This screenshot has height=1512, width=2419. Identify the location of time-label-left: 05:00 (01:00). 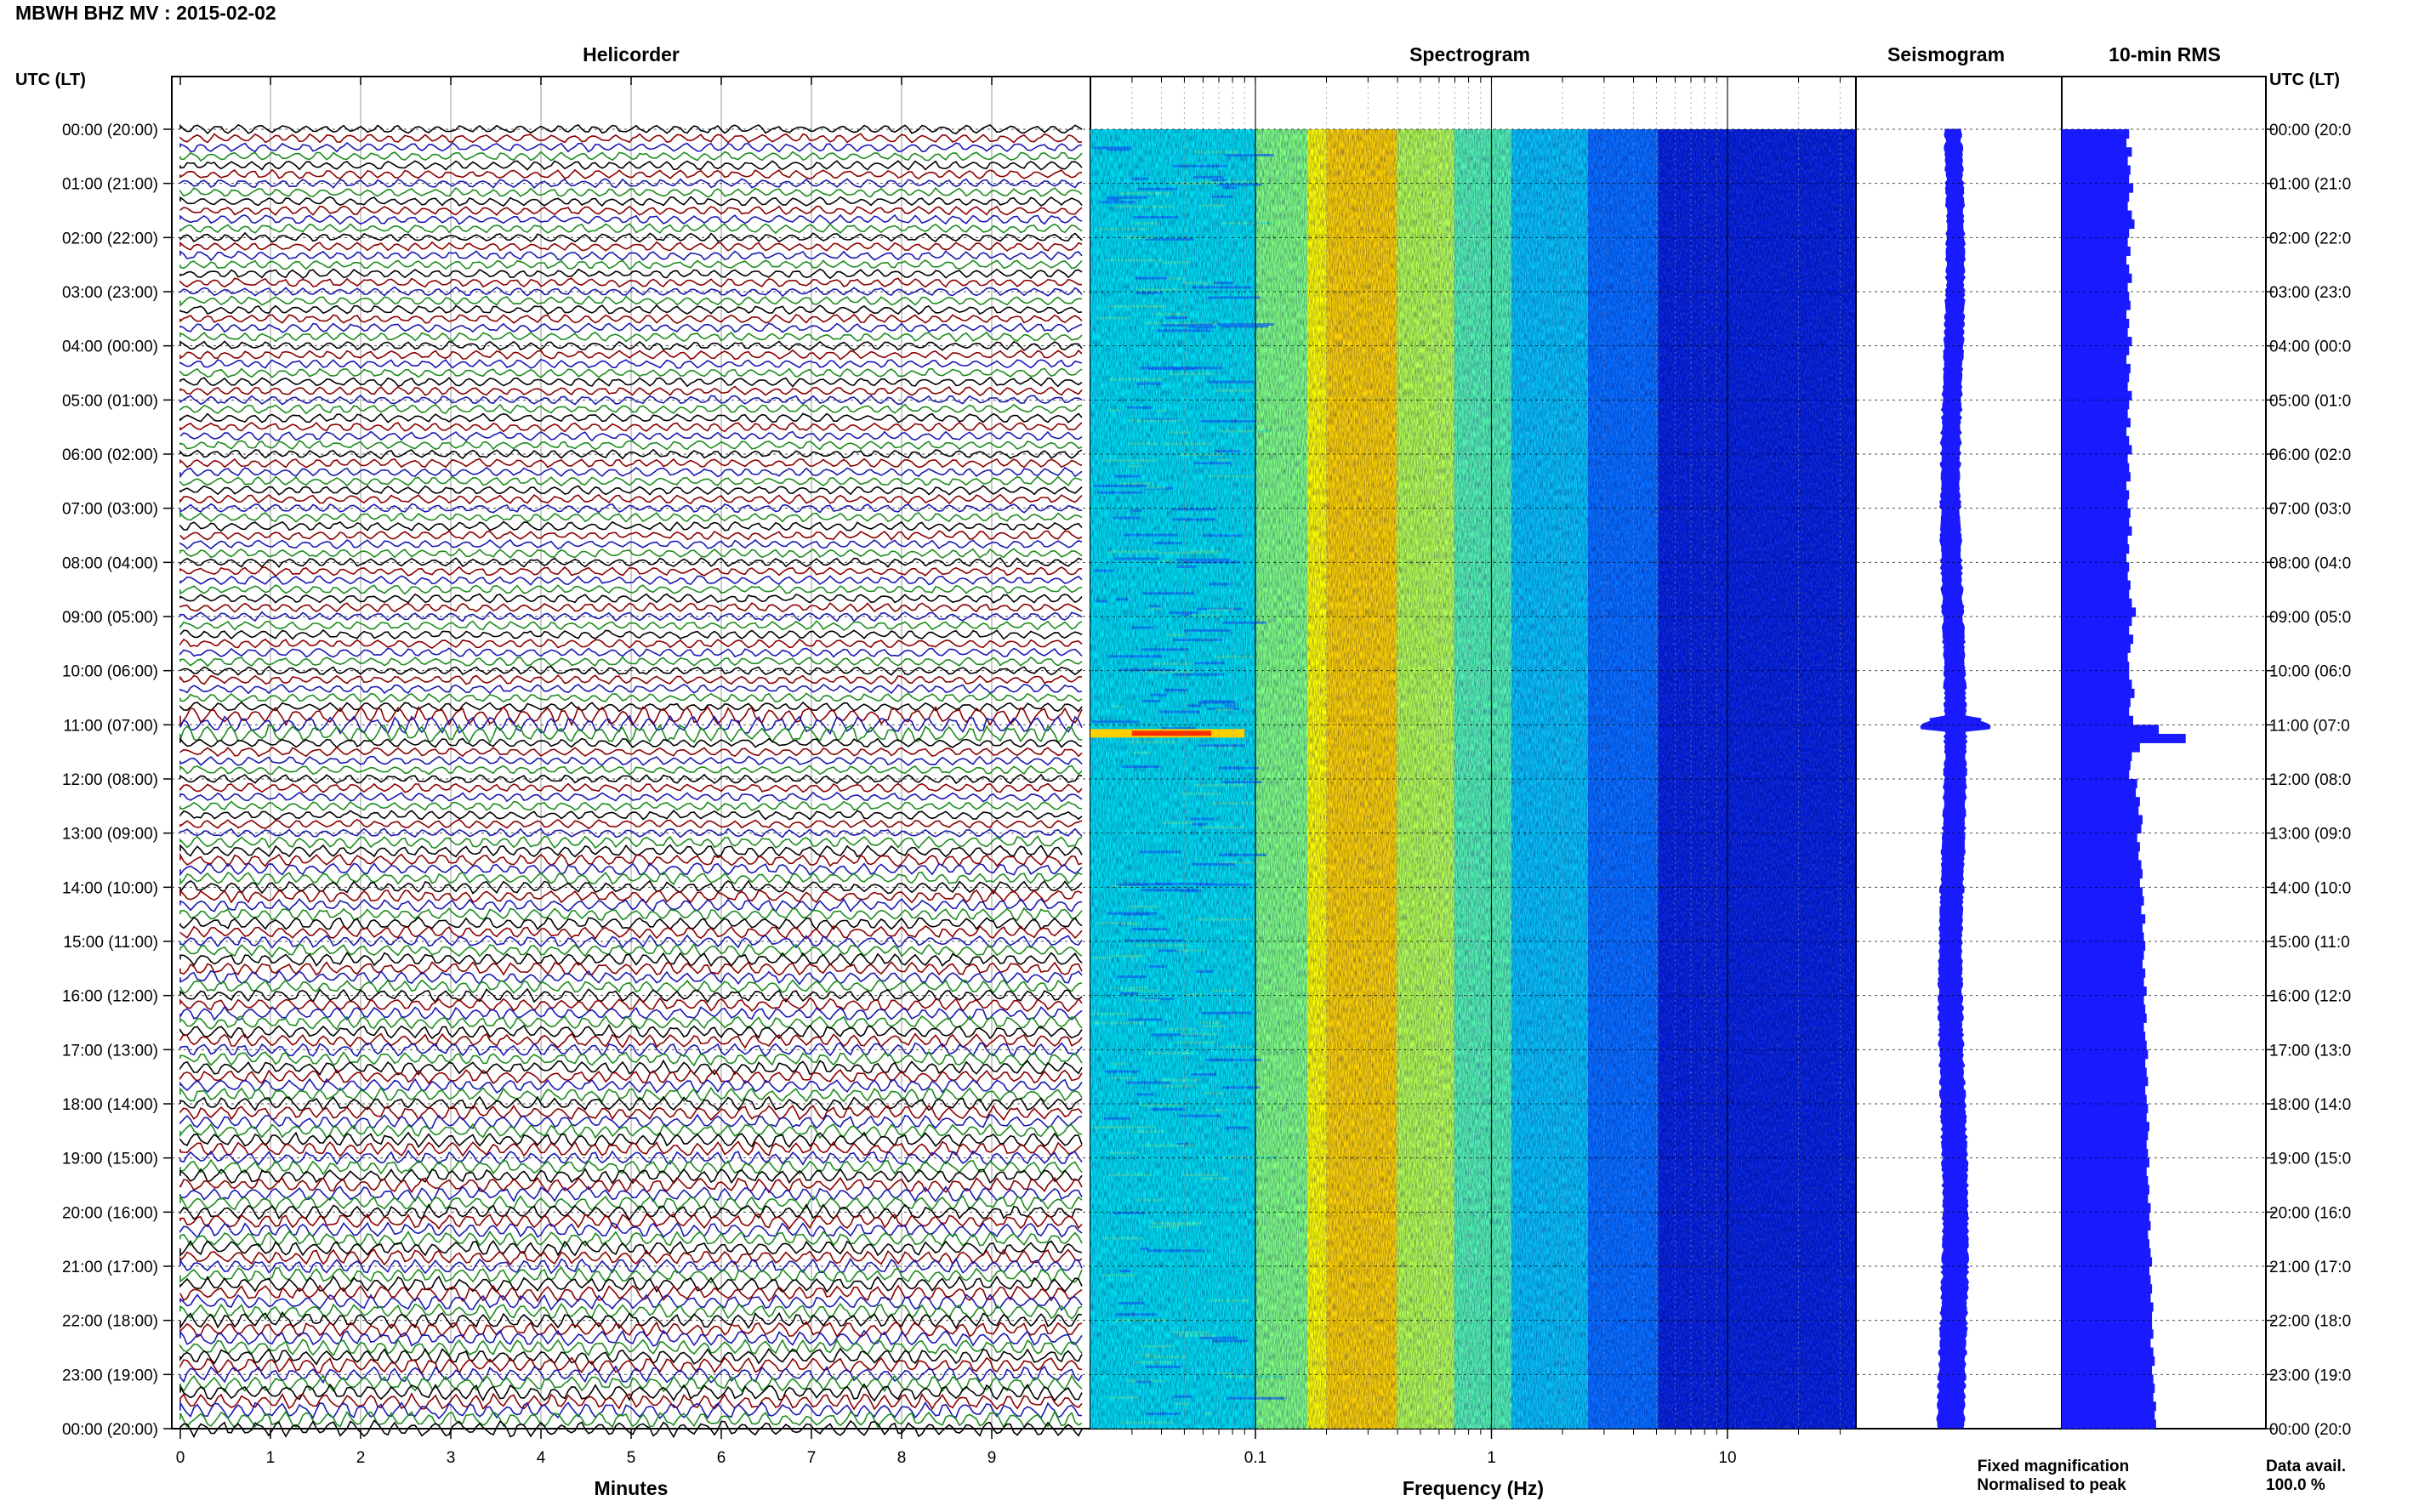
(110, 401).